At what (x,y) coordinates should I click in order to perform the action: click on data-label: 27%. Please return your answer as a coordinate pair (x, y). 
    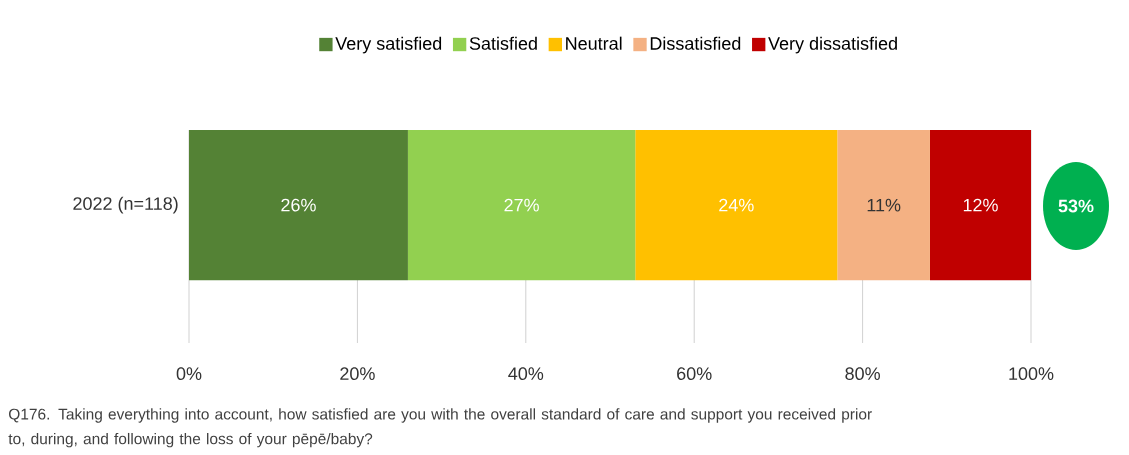
    Looking at the image, I should click on (521, 205).